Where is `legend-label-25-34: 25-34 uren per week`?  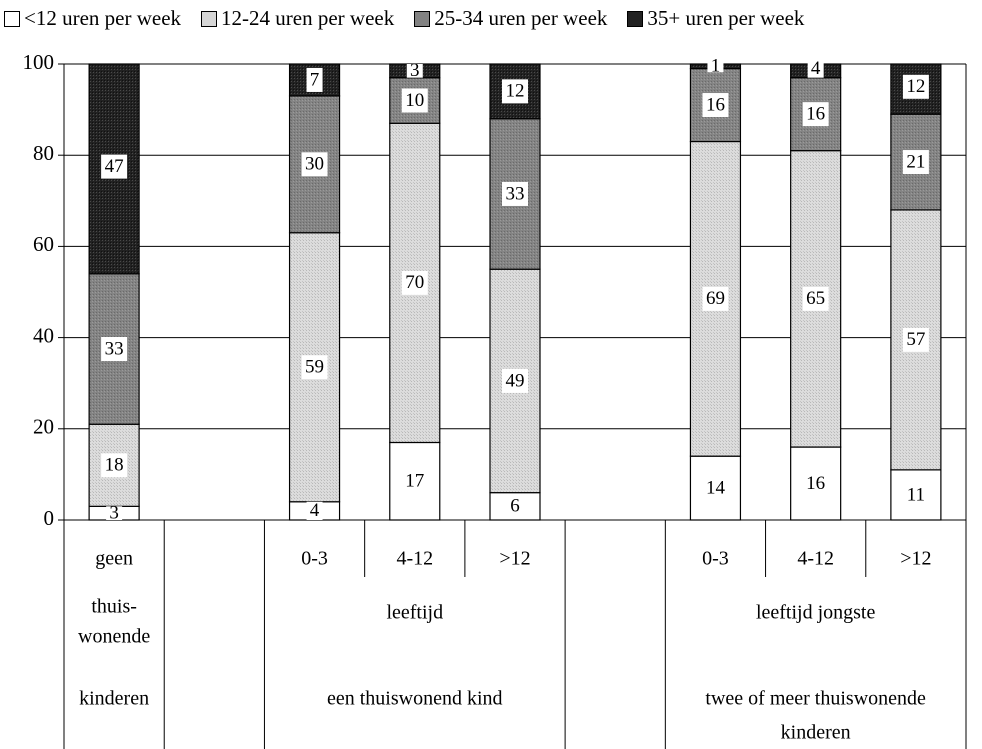
legend-label-25-34: 25-34 uren per week is located at coordinates (521, 18).